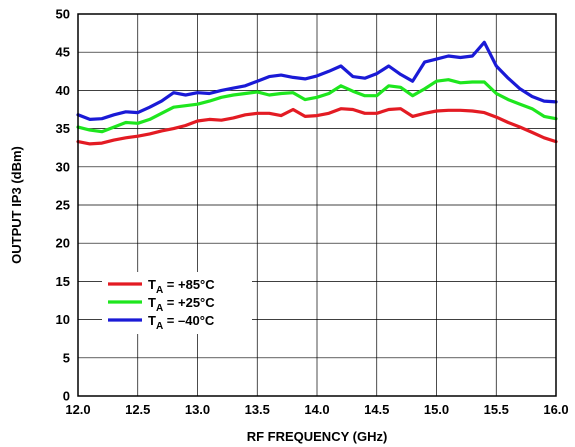 The width and height of the screenshot is (575, 447). I want to click on legend-entry: TA = +85°C, so click(181, 286).